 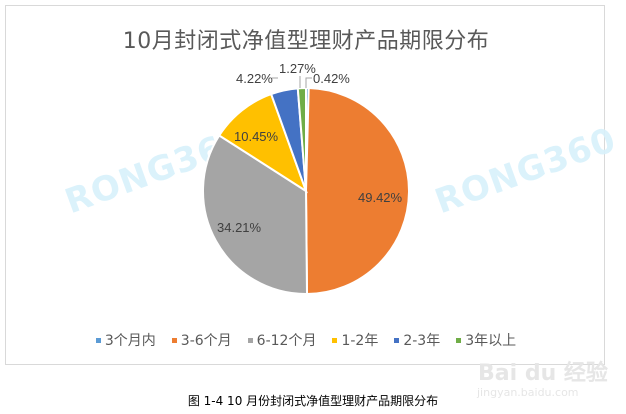 I want to click on legend-item: 2-3年, so click(x=417, y=340).